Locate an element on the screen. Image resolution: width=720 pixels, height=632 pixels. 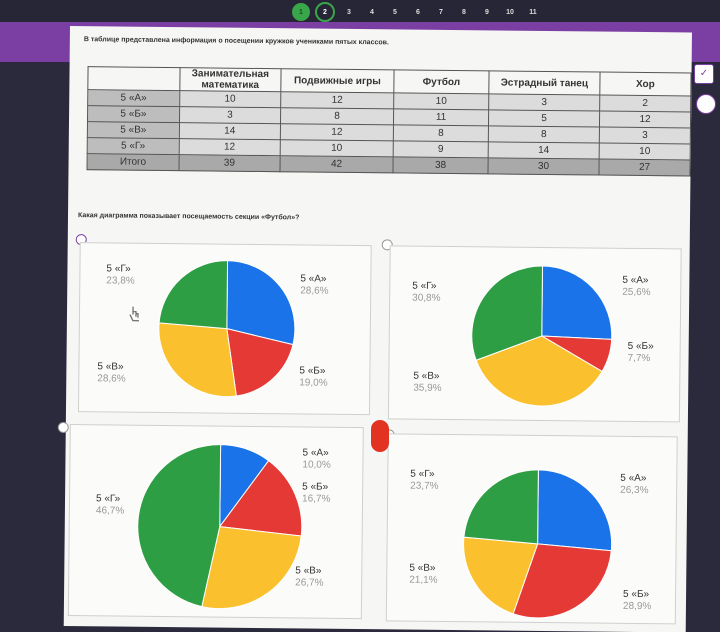
question-pager: 1 2 3 4 5 6 7 8 9 10 11 is located at coordinates (419, 12).